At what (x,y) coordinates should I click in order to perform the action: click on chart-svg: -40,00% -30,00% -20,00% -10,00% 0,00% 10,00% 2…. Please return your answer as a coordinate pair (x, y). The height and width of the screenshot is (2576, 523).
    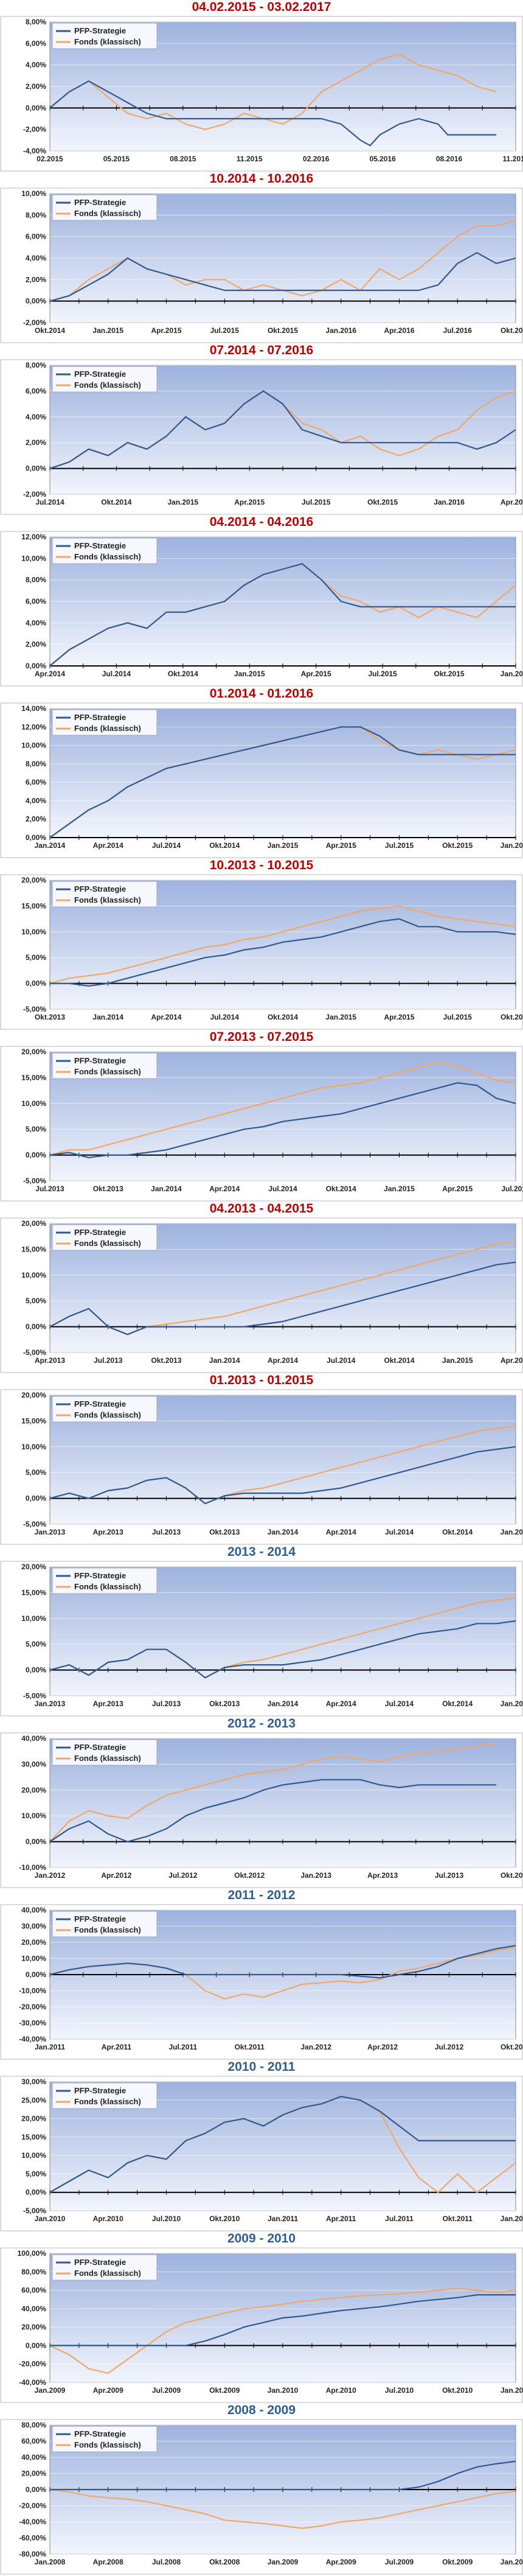
    Looking at the image, I should click on (261, 1982).